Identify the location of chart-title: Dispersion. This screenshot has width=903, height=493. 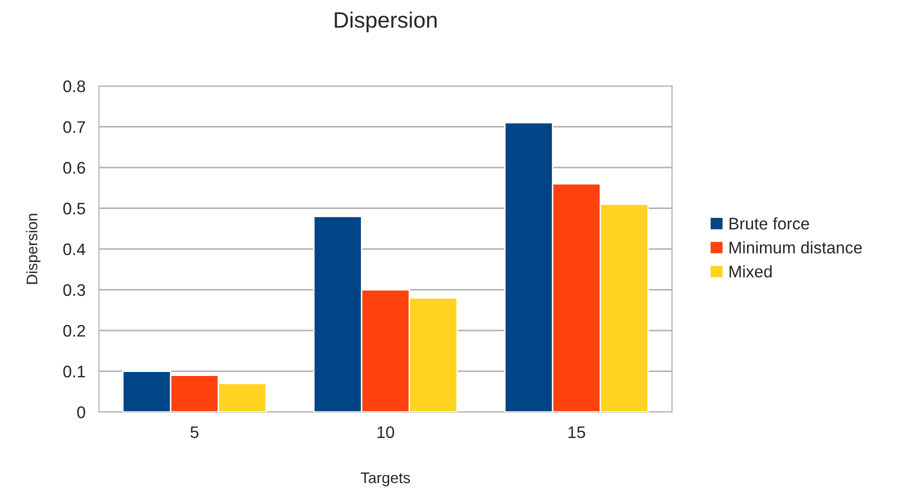
(385, 22).